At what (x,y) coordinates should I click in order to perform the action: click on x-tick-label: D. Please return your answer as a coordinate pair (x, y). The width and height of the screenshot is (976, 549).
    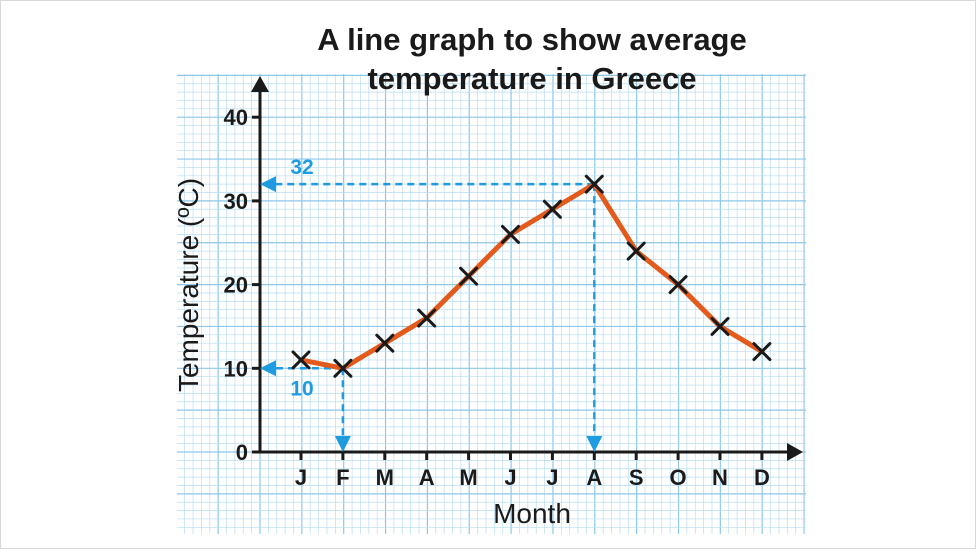
    Looking at the image, I should click on (762, 477).